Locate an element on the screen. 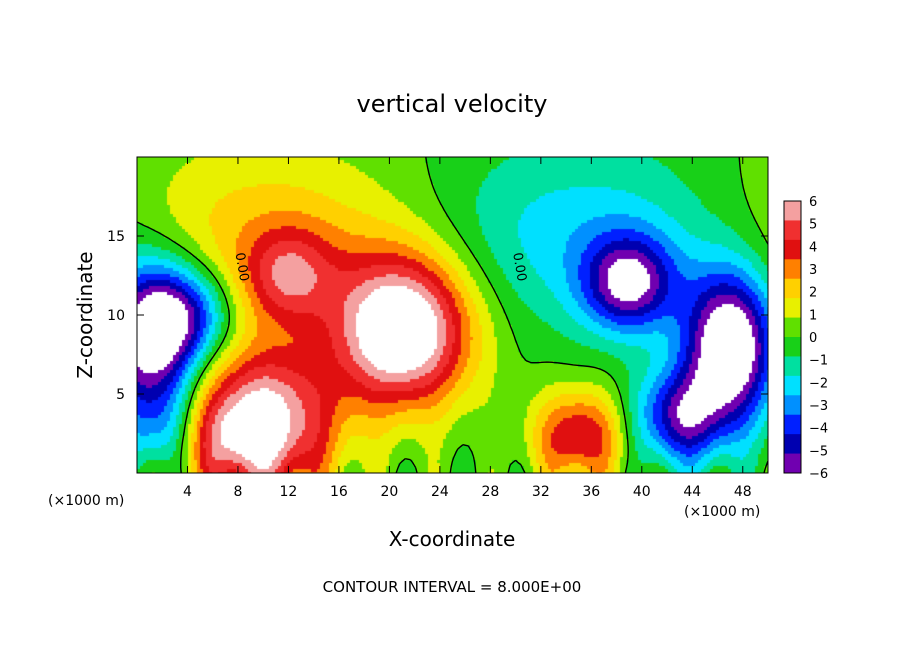  x-tick-label: 32 is located at coordinates (541, 492).